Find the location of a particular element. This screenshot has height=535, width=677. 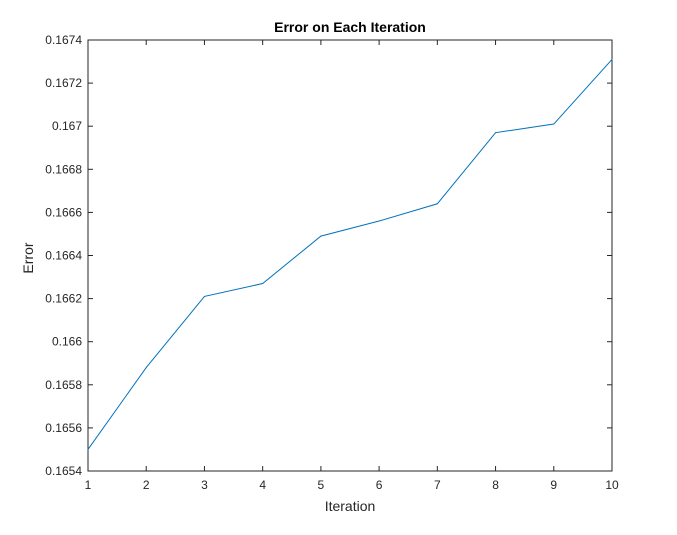

x-tick-label: 5 is located at coordinates (321, 485).